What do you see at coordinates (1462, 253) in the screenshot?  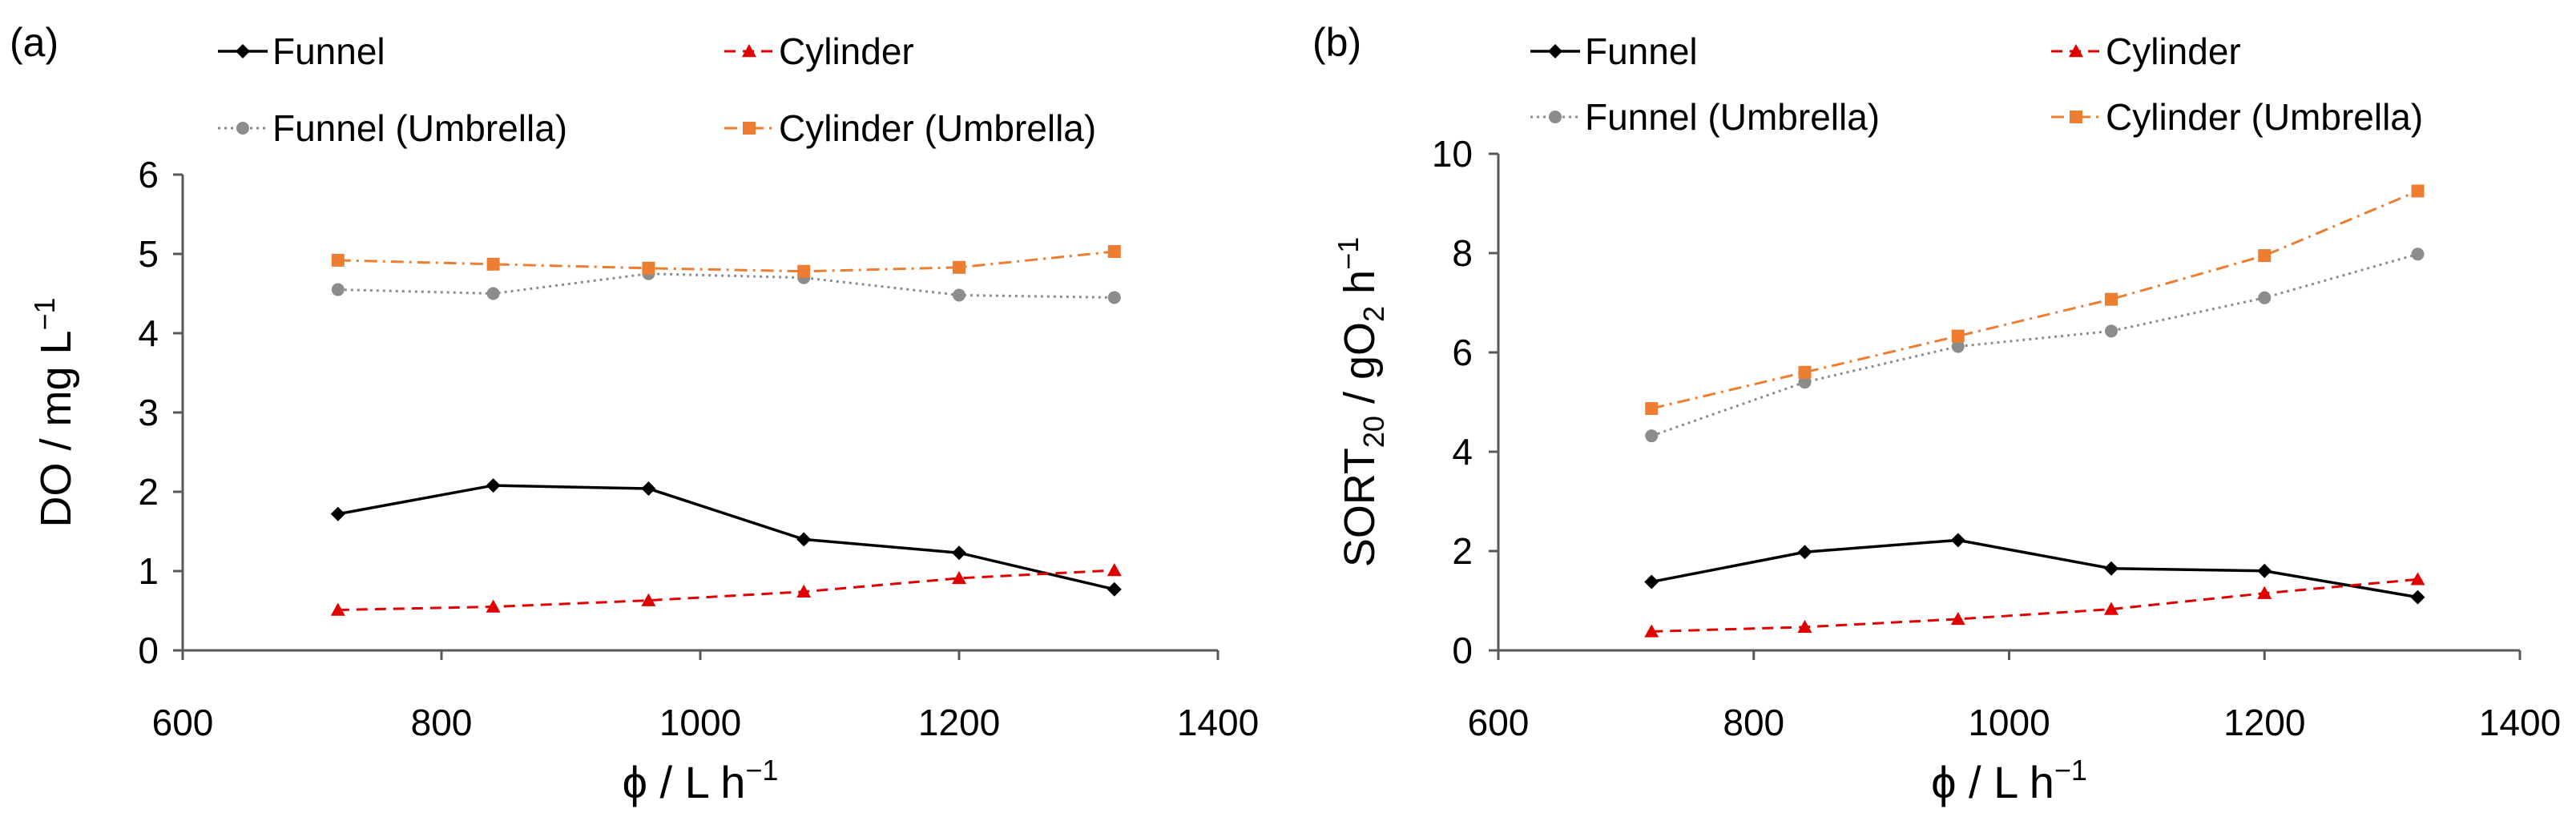 I see `y-tick-label: 8` at bounding box center [1462, 253].